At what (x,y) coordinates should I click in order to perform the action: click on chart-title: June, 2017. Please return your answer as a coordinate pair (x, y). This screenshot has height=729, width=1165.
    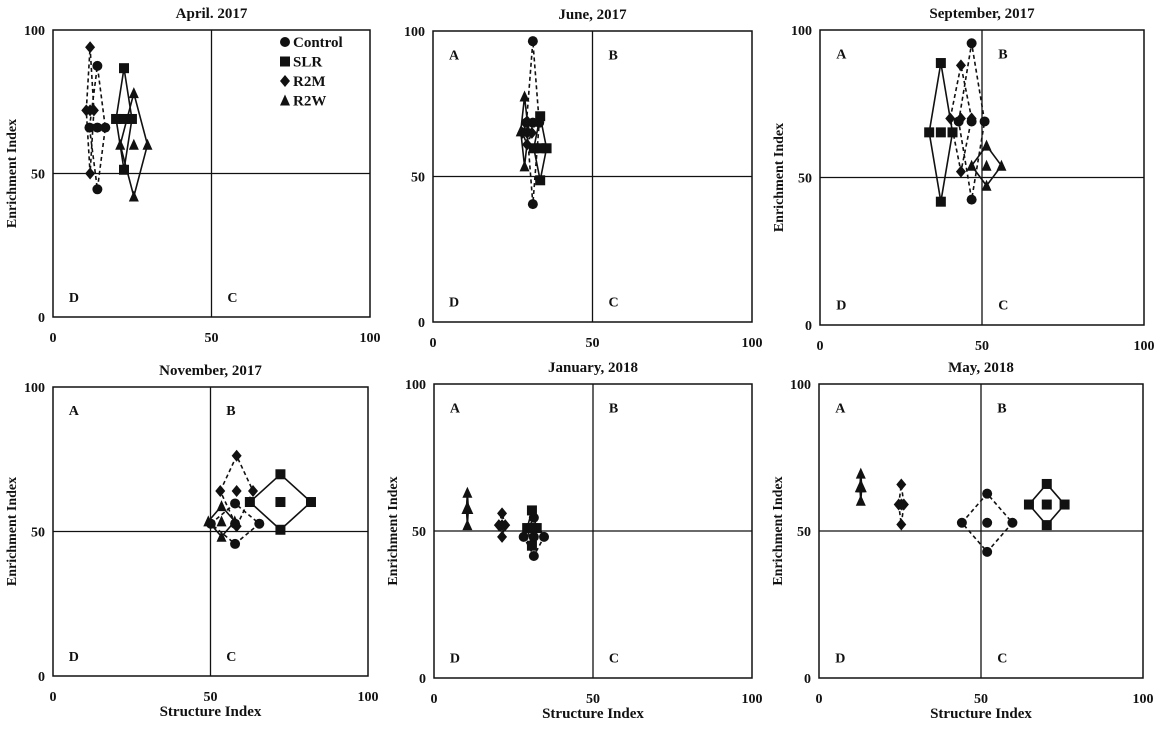
    Looking at the image, I should click on (592, 15).